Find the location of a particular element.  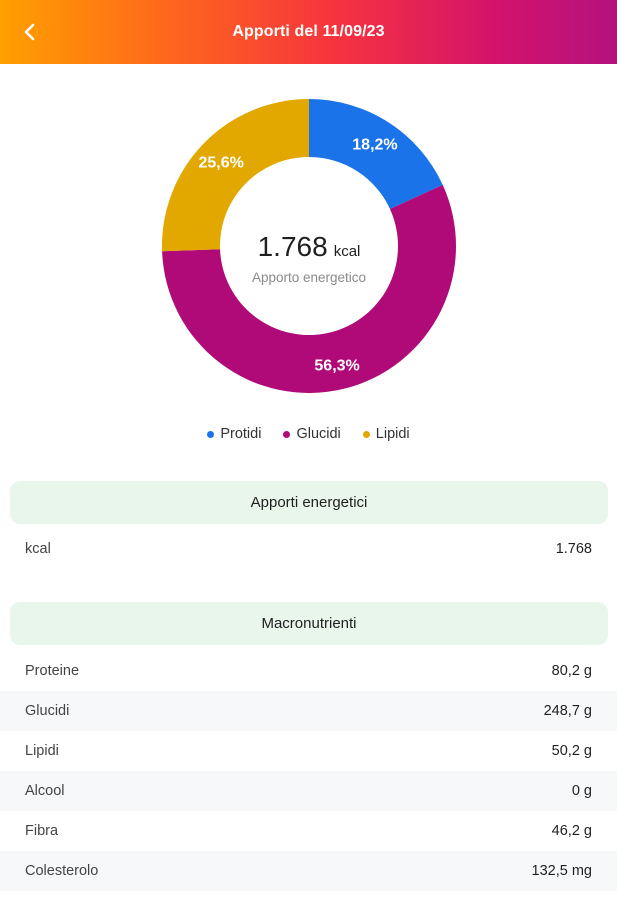

row-value: 132,5 mg is located at coordinates (561, 871).